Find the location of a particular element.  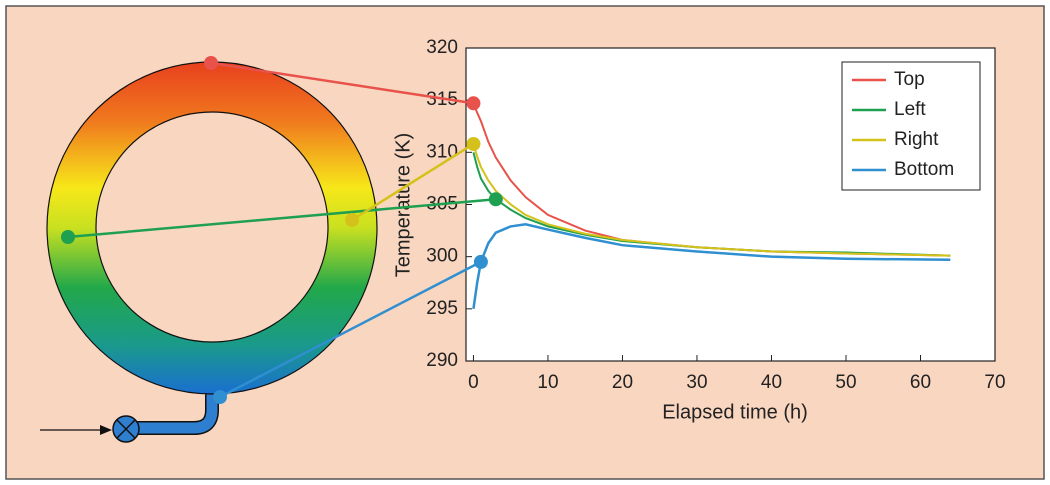

x-tick-label: 40 is located at coordinates (771, 382).